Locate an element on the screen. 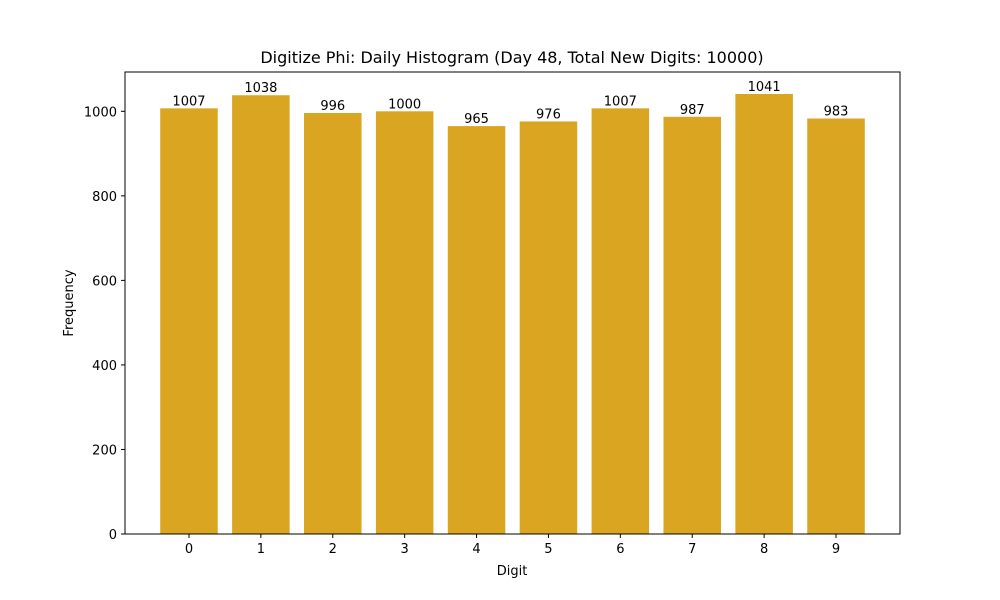  y-tick-label: 400 is located at coordinates (104, 366).